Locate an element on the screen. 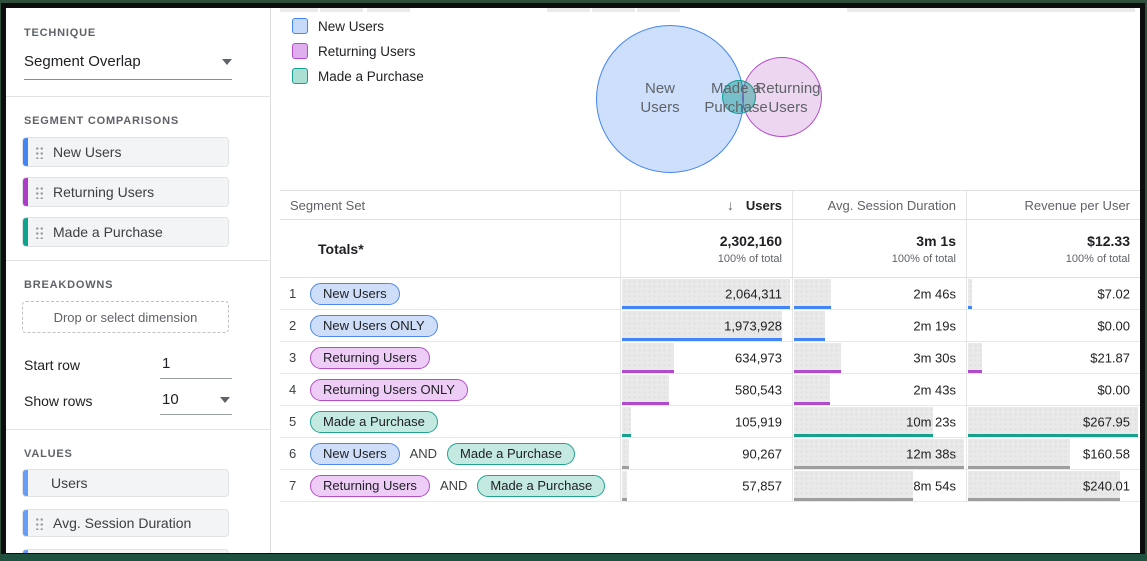  segment-chip-returning-users: Returning Users is located at coordinates (125, 192).